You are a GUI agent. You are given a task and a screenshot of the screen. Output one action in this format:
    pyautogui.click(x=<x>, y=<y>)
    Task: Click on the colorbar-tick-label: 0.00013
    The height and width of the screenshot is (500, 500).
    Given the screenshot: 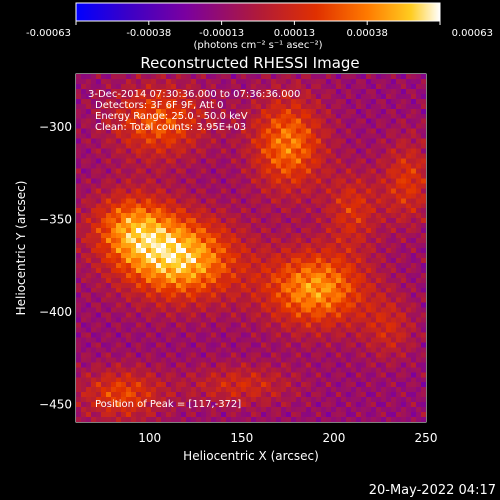 What is the action you would take?
    pyautogui.click(x=294, y=33)
    